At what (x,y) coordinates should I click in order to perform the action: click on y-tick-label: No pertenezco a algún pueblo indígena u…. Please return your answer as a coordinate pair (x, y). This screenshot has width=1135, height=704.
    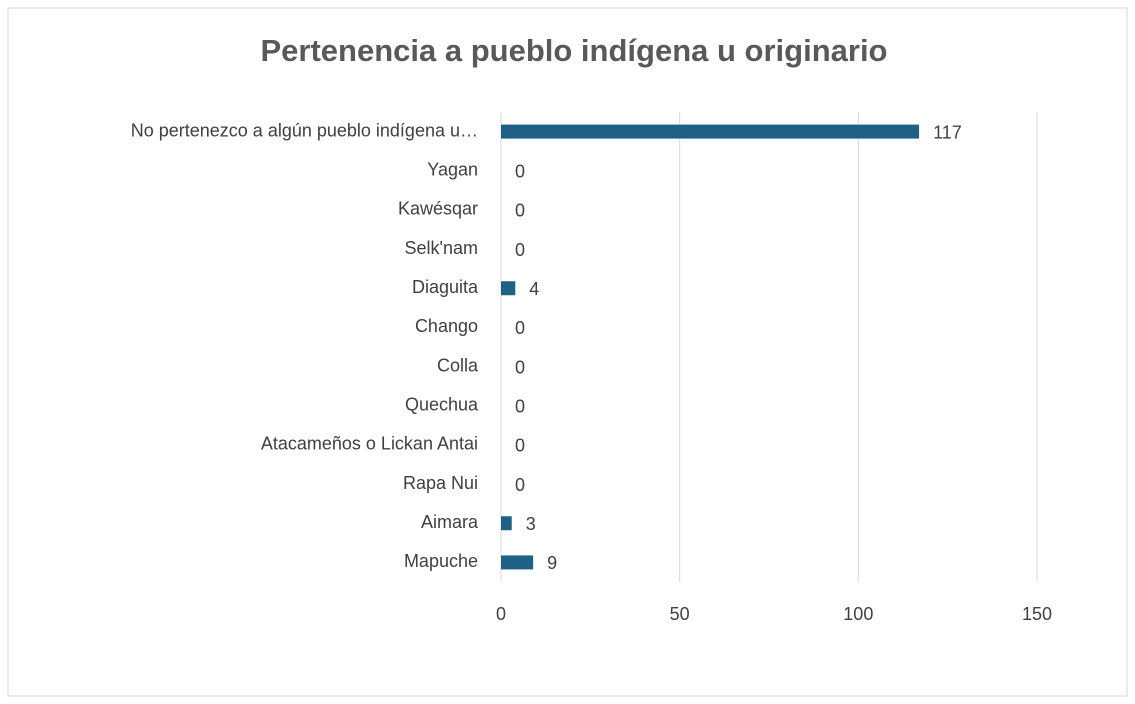
    Looking at the image, I should click on (304, 130).